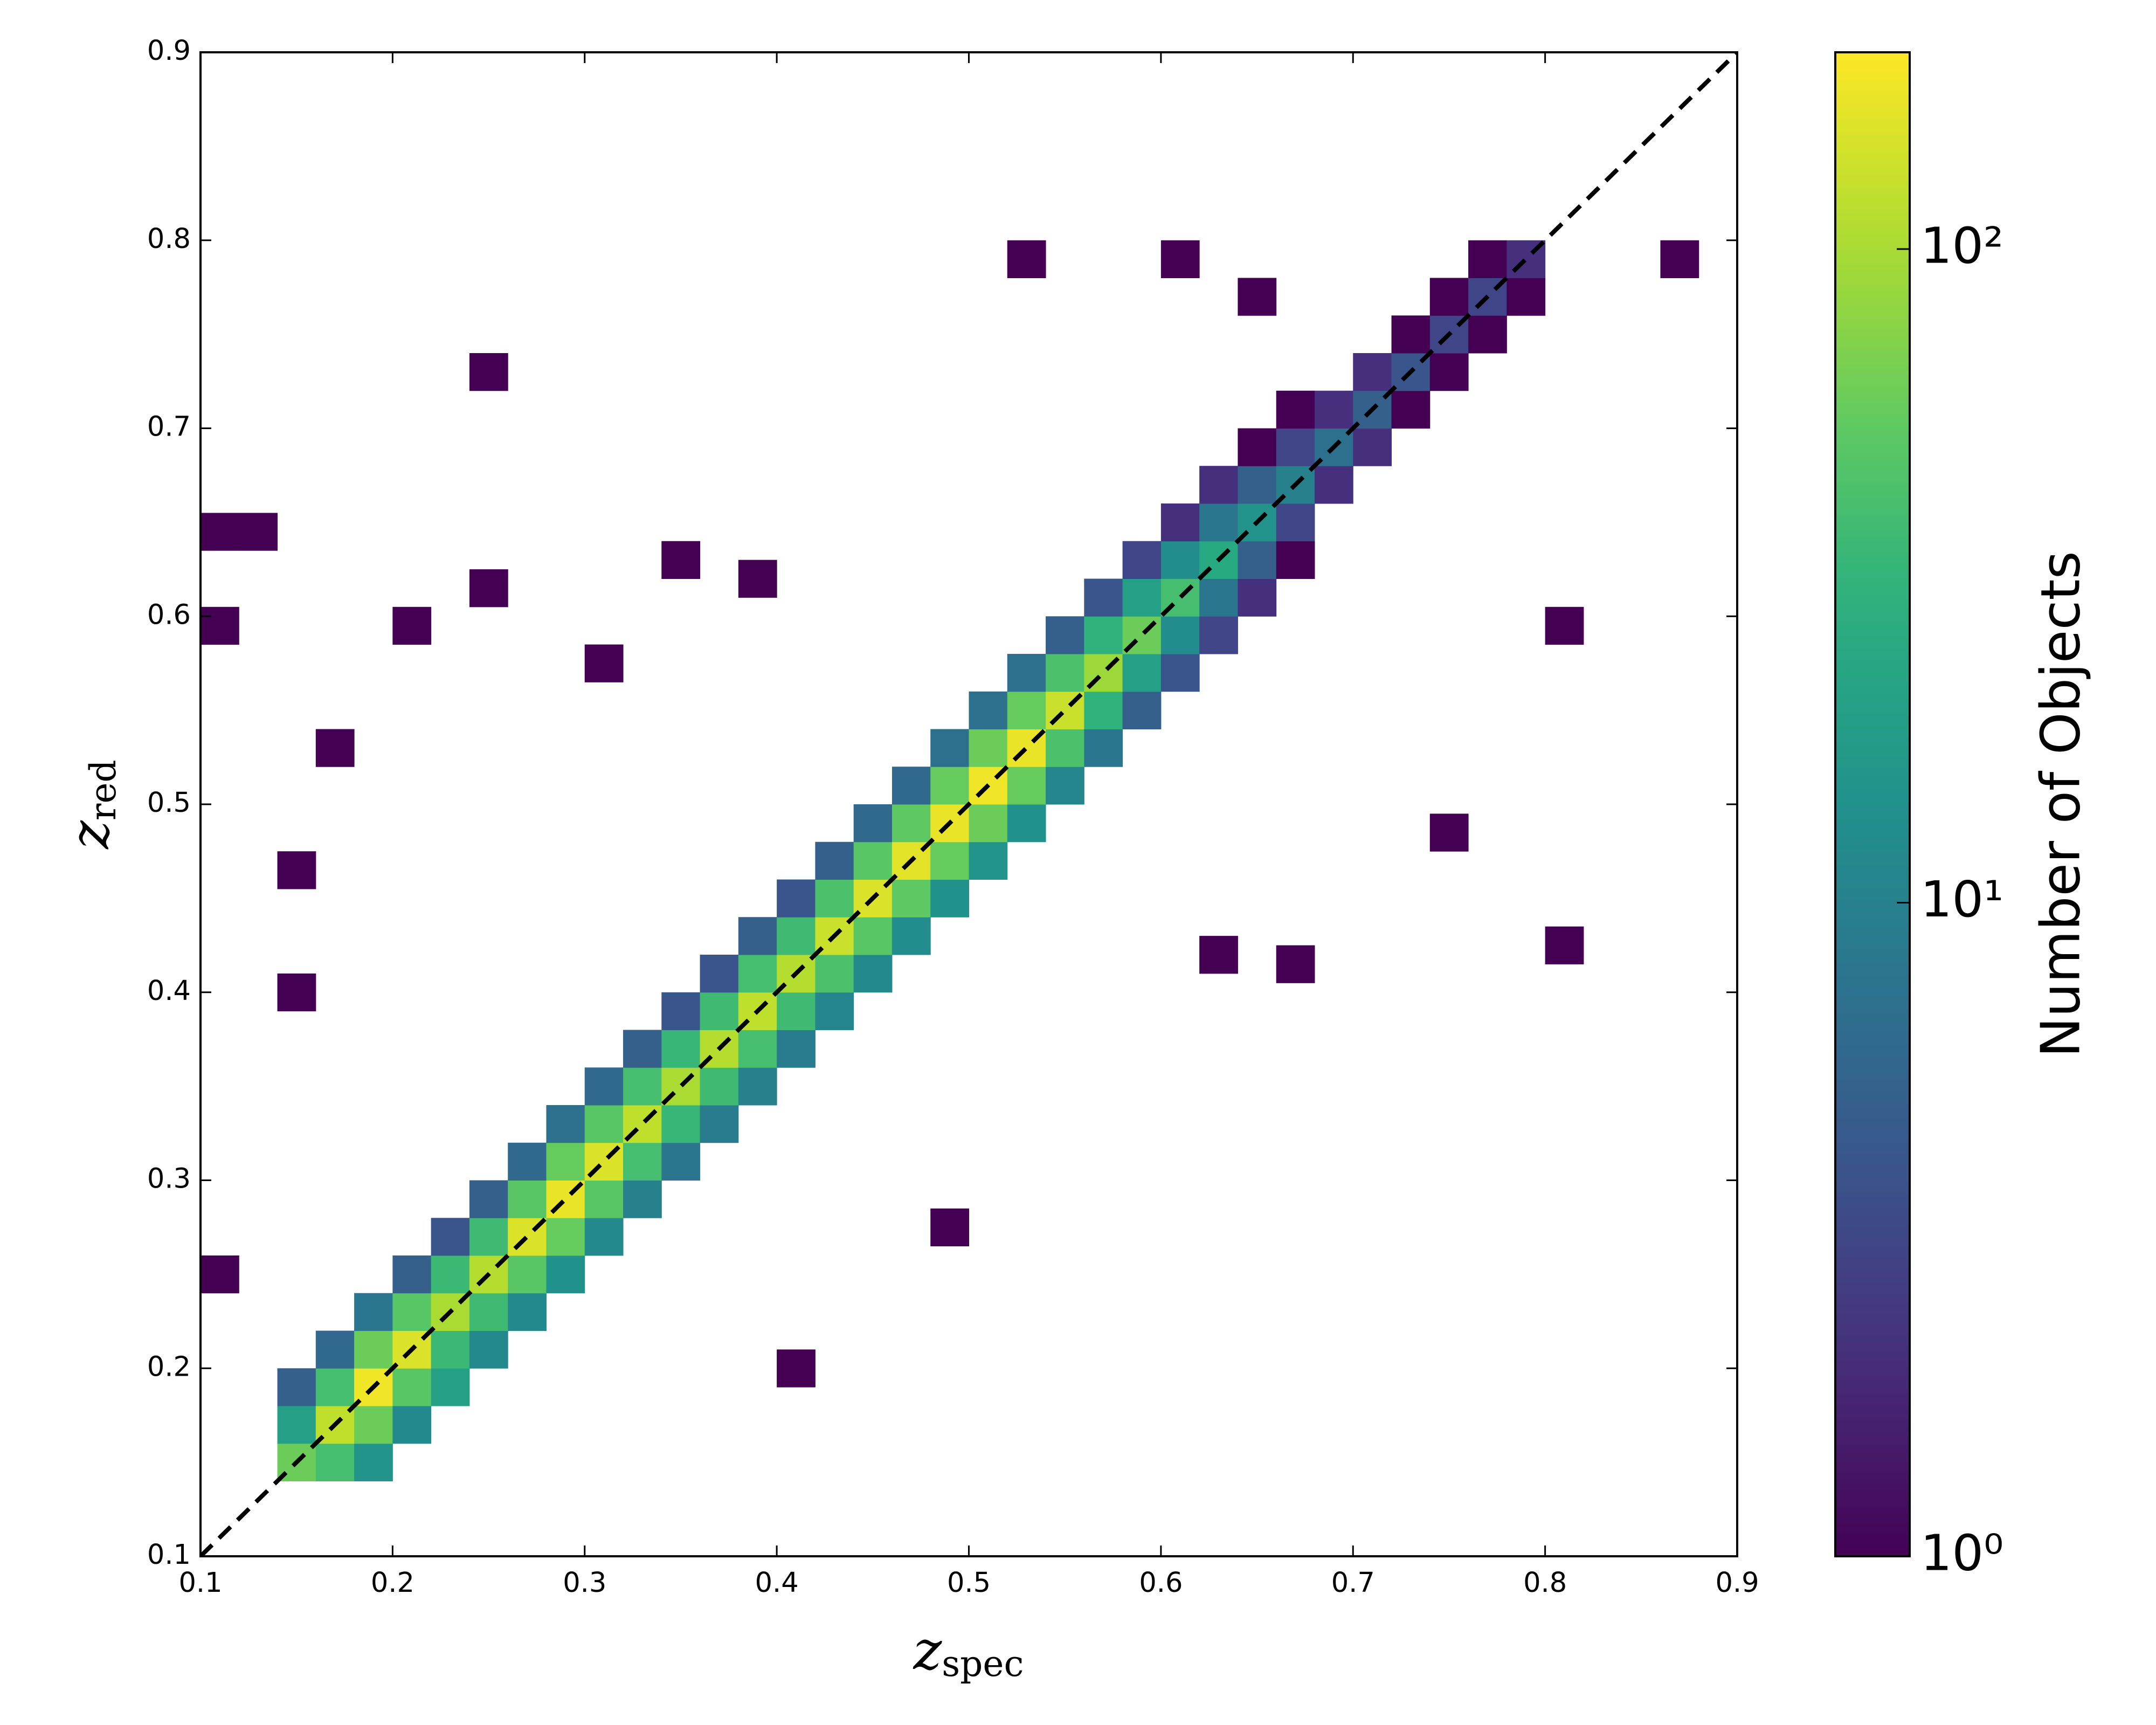 The image size is (2156, 1725). Describe the element at coordinates (392, 1583) in the screenshot. I see `x-tick-label: 0.2` at that location.